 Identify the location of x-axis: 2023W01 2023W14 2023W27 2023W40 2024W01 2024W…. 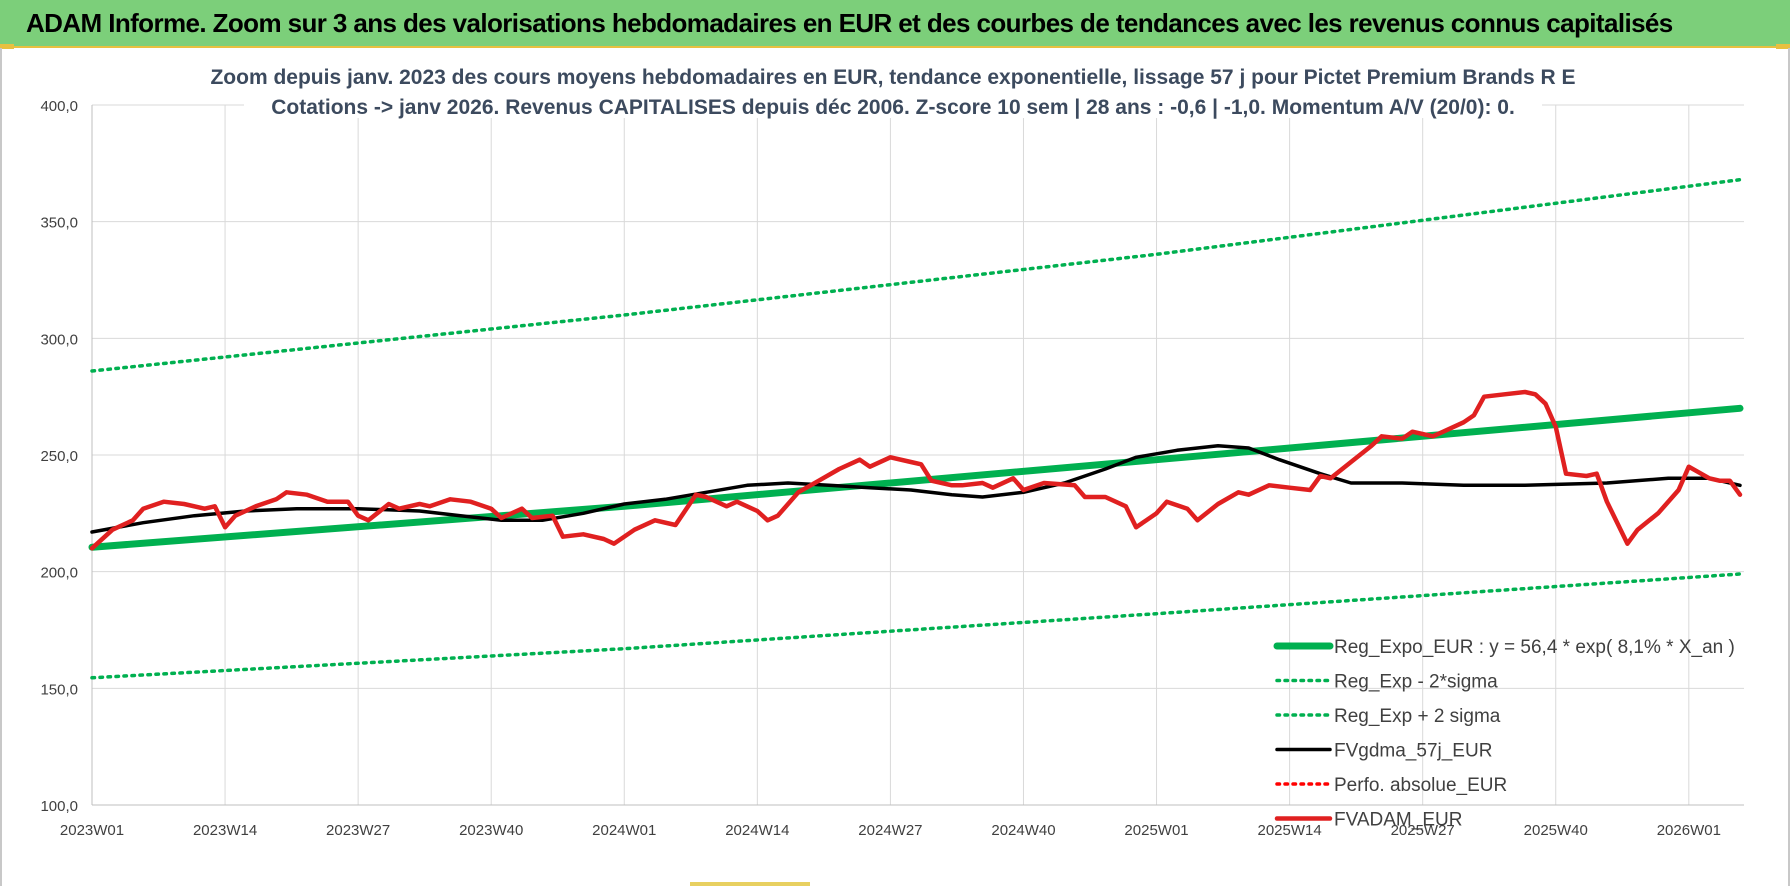
(902, 821).